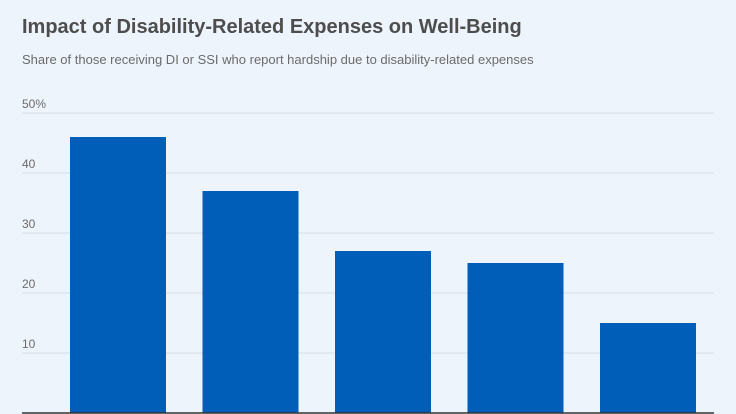 This screenshot has height=414, width=736. Describe the element at coordinates (29, 344) in the screenshot. I see `y-tick-label: 10` at that location.